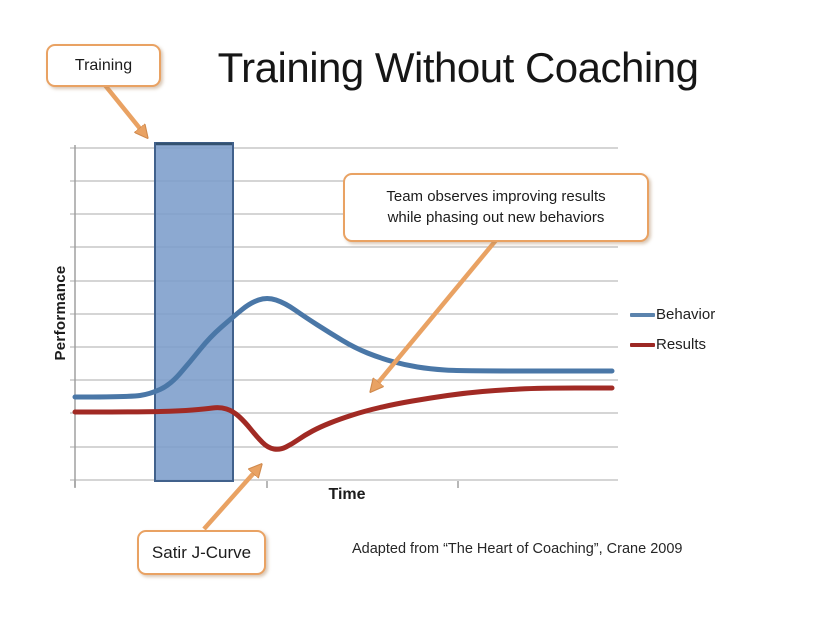  I want to click on satir-jcurve-callout: Satir J-Curve, so click(201, 552).